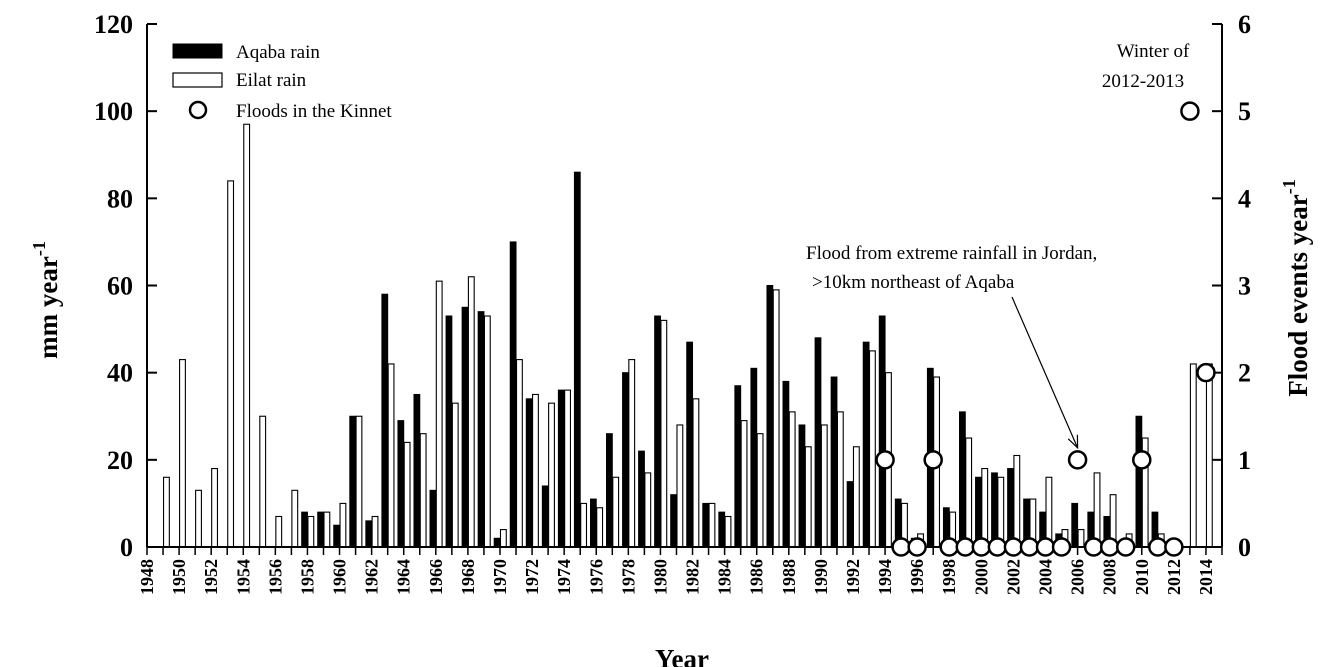  I want to click on flood-marker-2000, so click(981, 547).